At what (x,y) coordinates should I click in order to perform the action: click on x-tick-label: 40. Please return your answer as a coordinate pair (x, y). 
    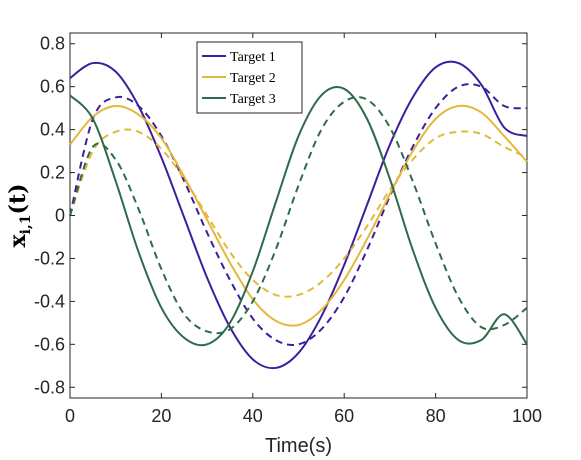
    Looking at the image, I should click on (253, 416).